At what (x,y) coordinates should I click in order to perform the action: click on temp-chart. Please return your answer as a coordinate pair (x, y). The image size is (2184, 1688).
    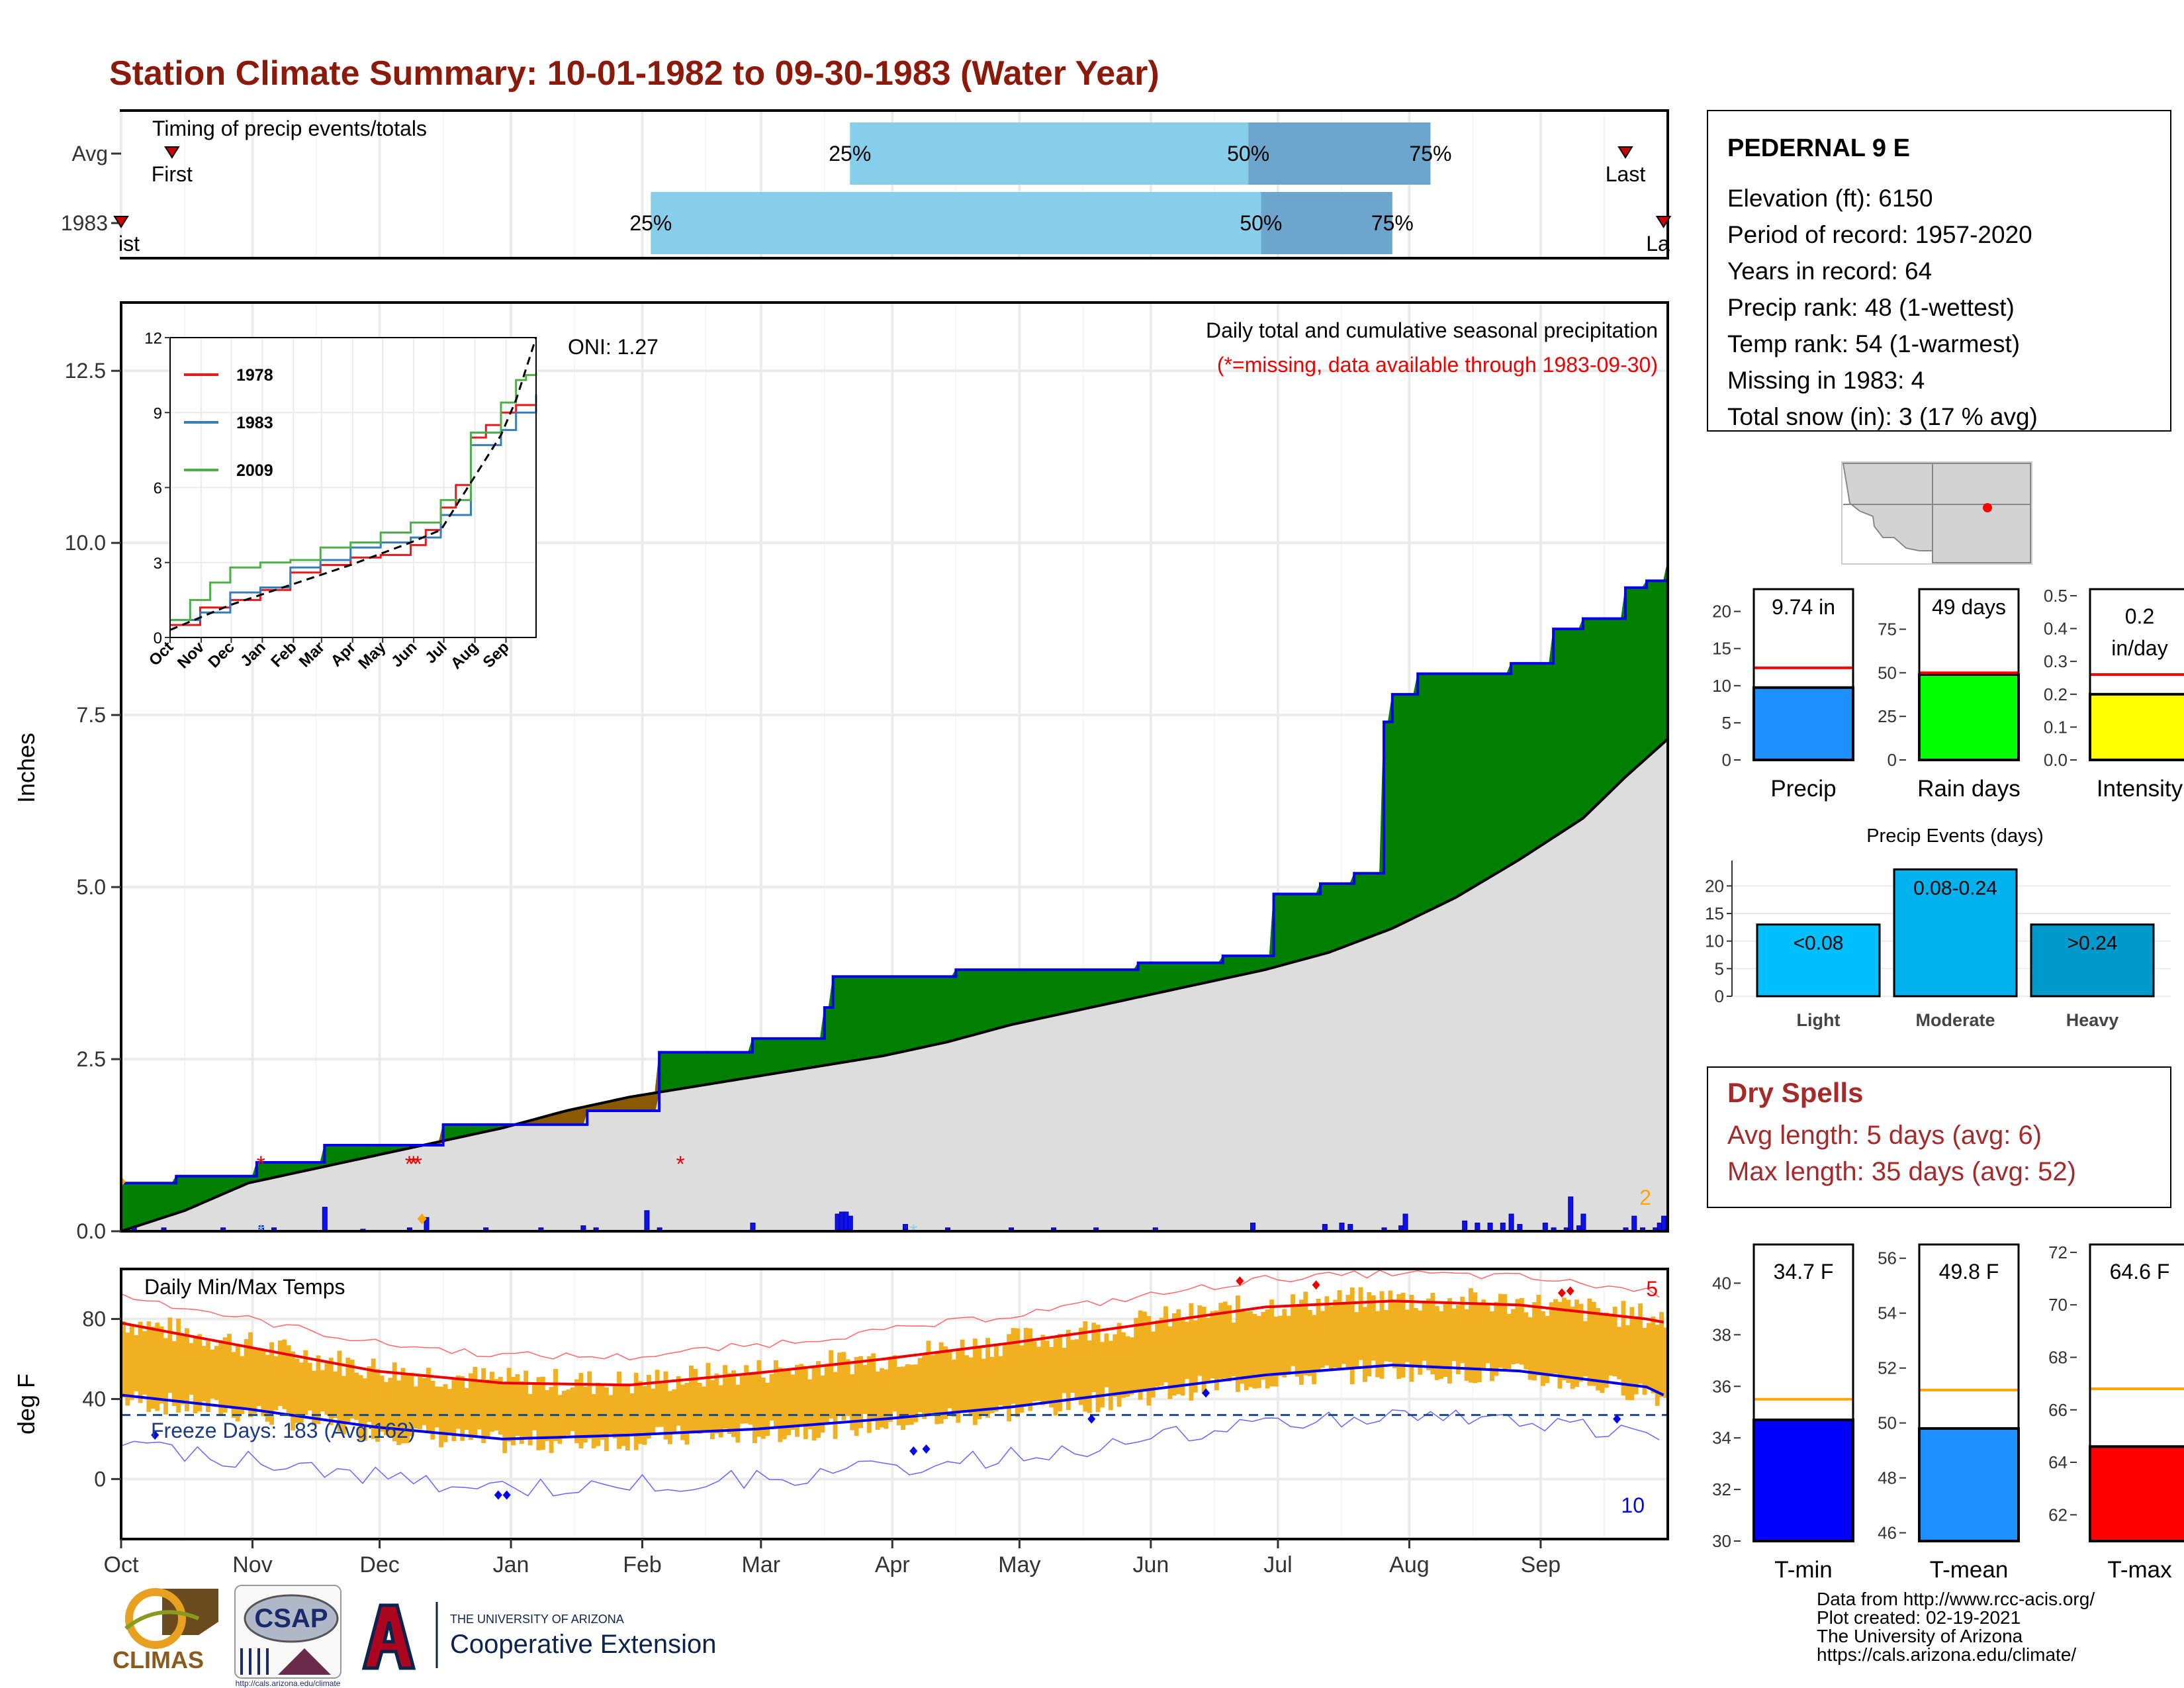
    Looking at the image, I should click on (894, 1385).